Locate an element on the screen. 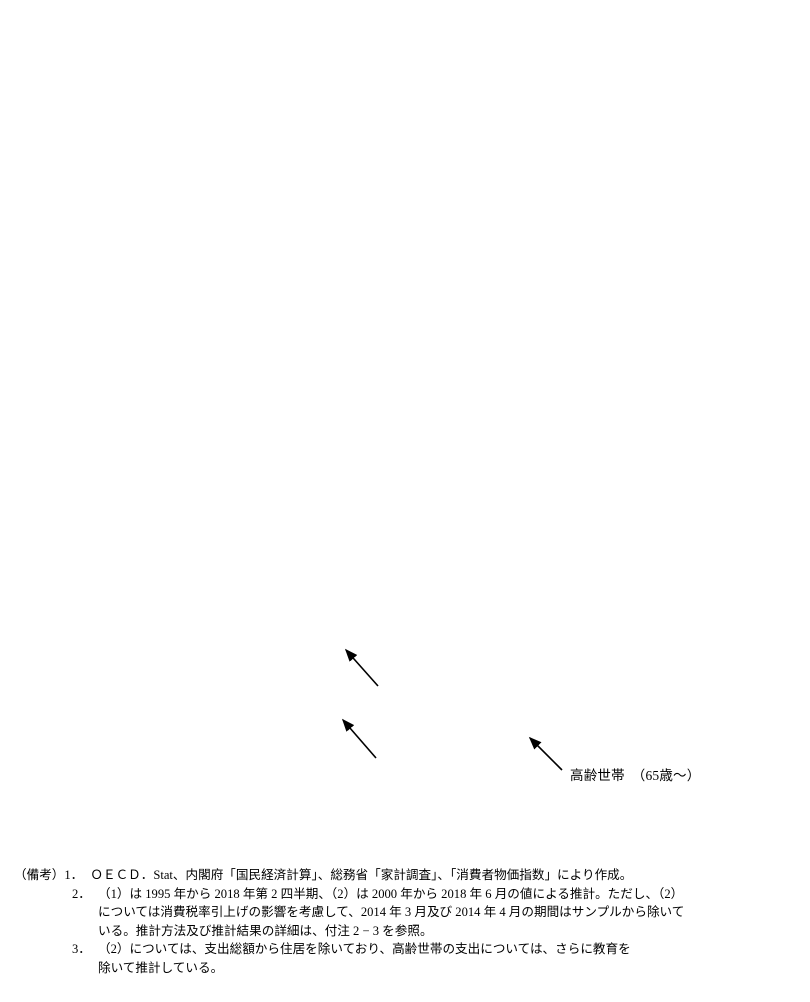 This screenshot has height=1002, width=810. footnote-line: いる。推計方法及び推計結果の詳細は、付注 2 − 3 を参照。 is located at coordinates (409, 931).